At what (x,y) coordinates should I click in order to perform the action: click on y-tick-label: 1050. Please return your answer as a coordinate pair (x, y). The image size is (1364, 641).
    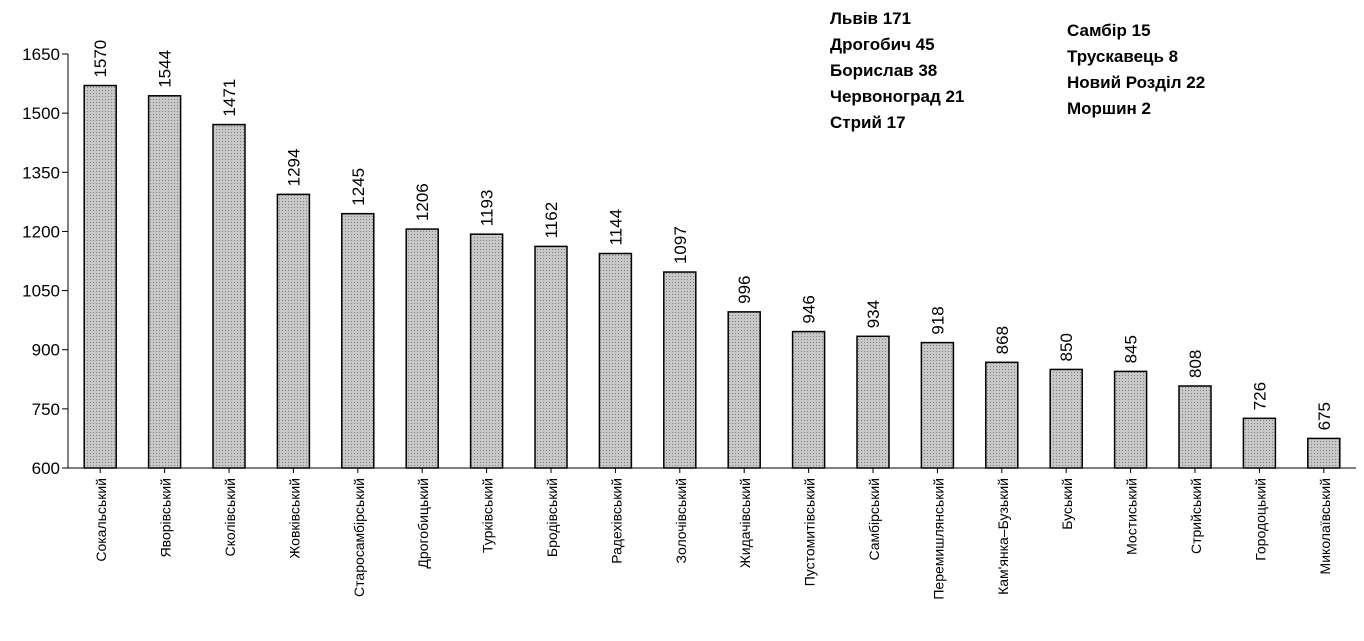
    Looking at the image, I should click on (41, 291).